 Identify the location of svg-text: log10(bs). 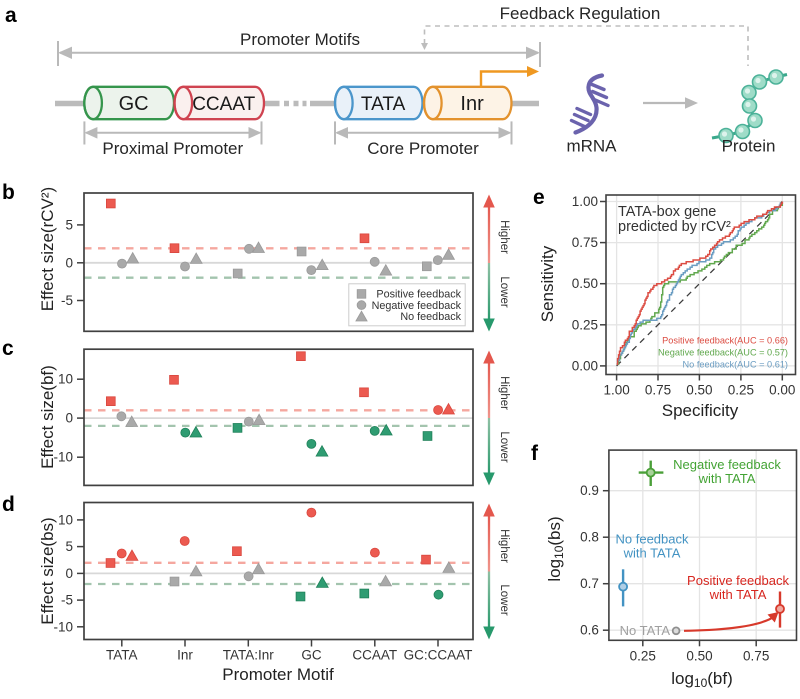
(555, 548).